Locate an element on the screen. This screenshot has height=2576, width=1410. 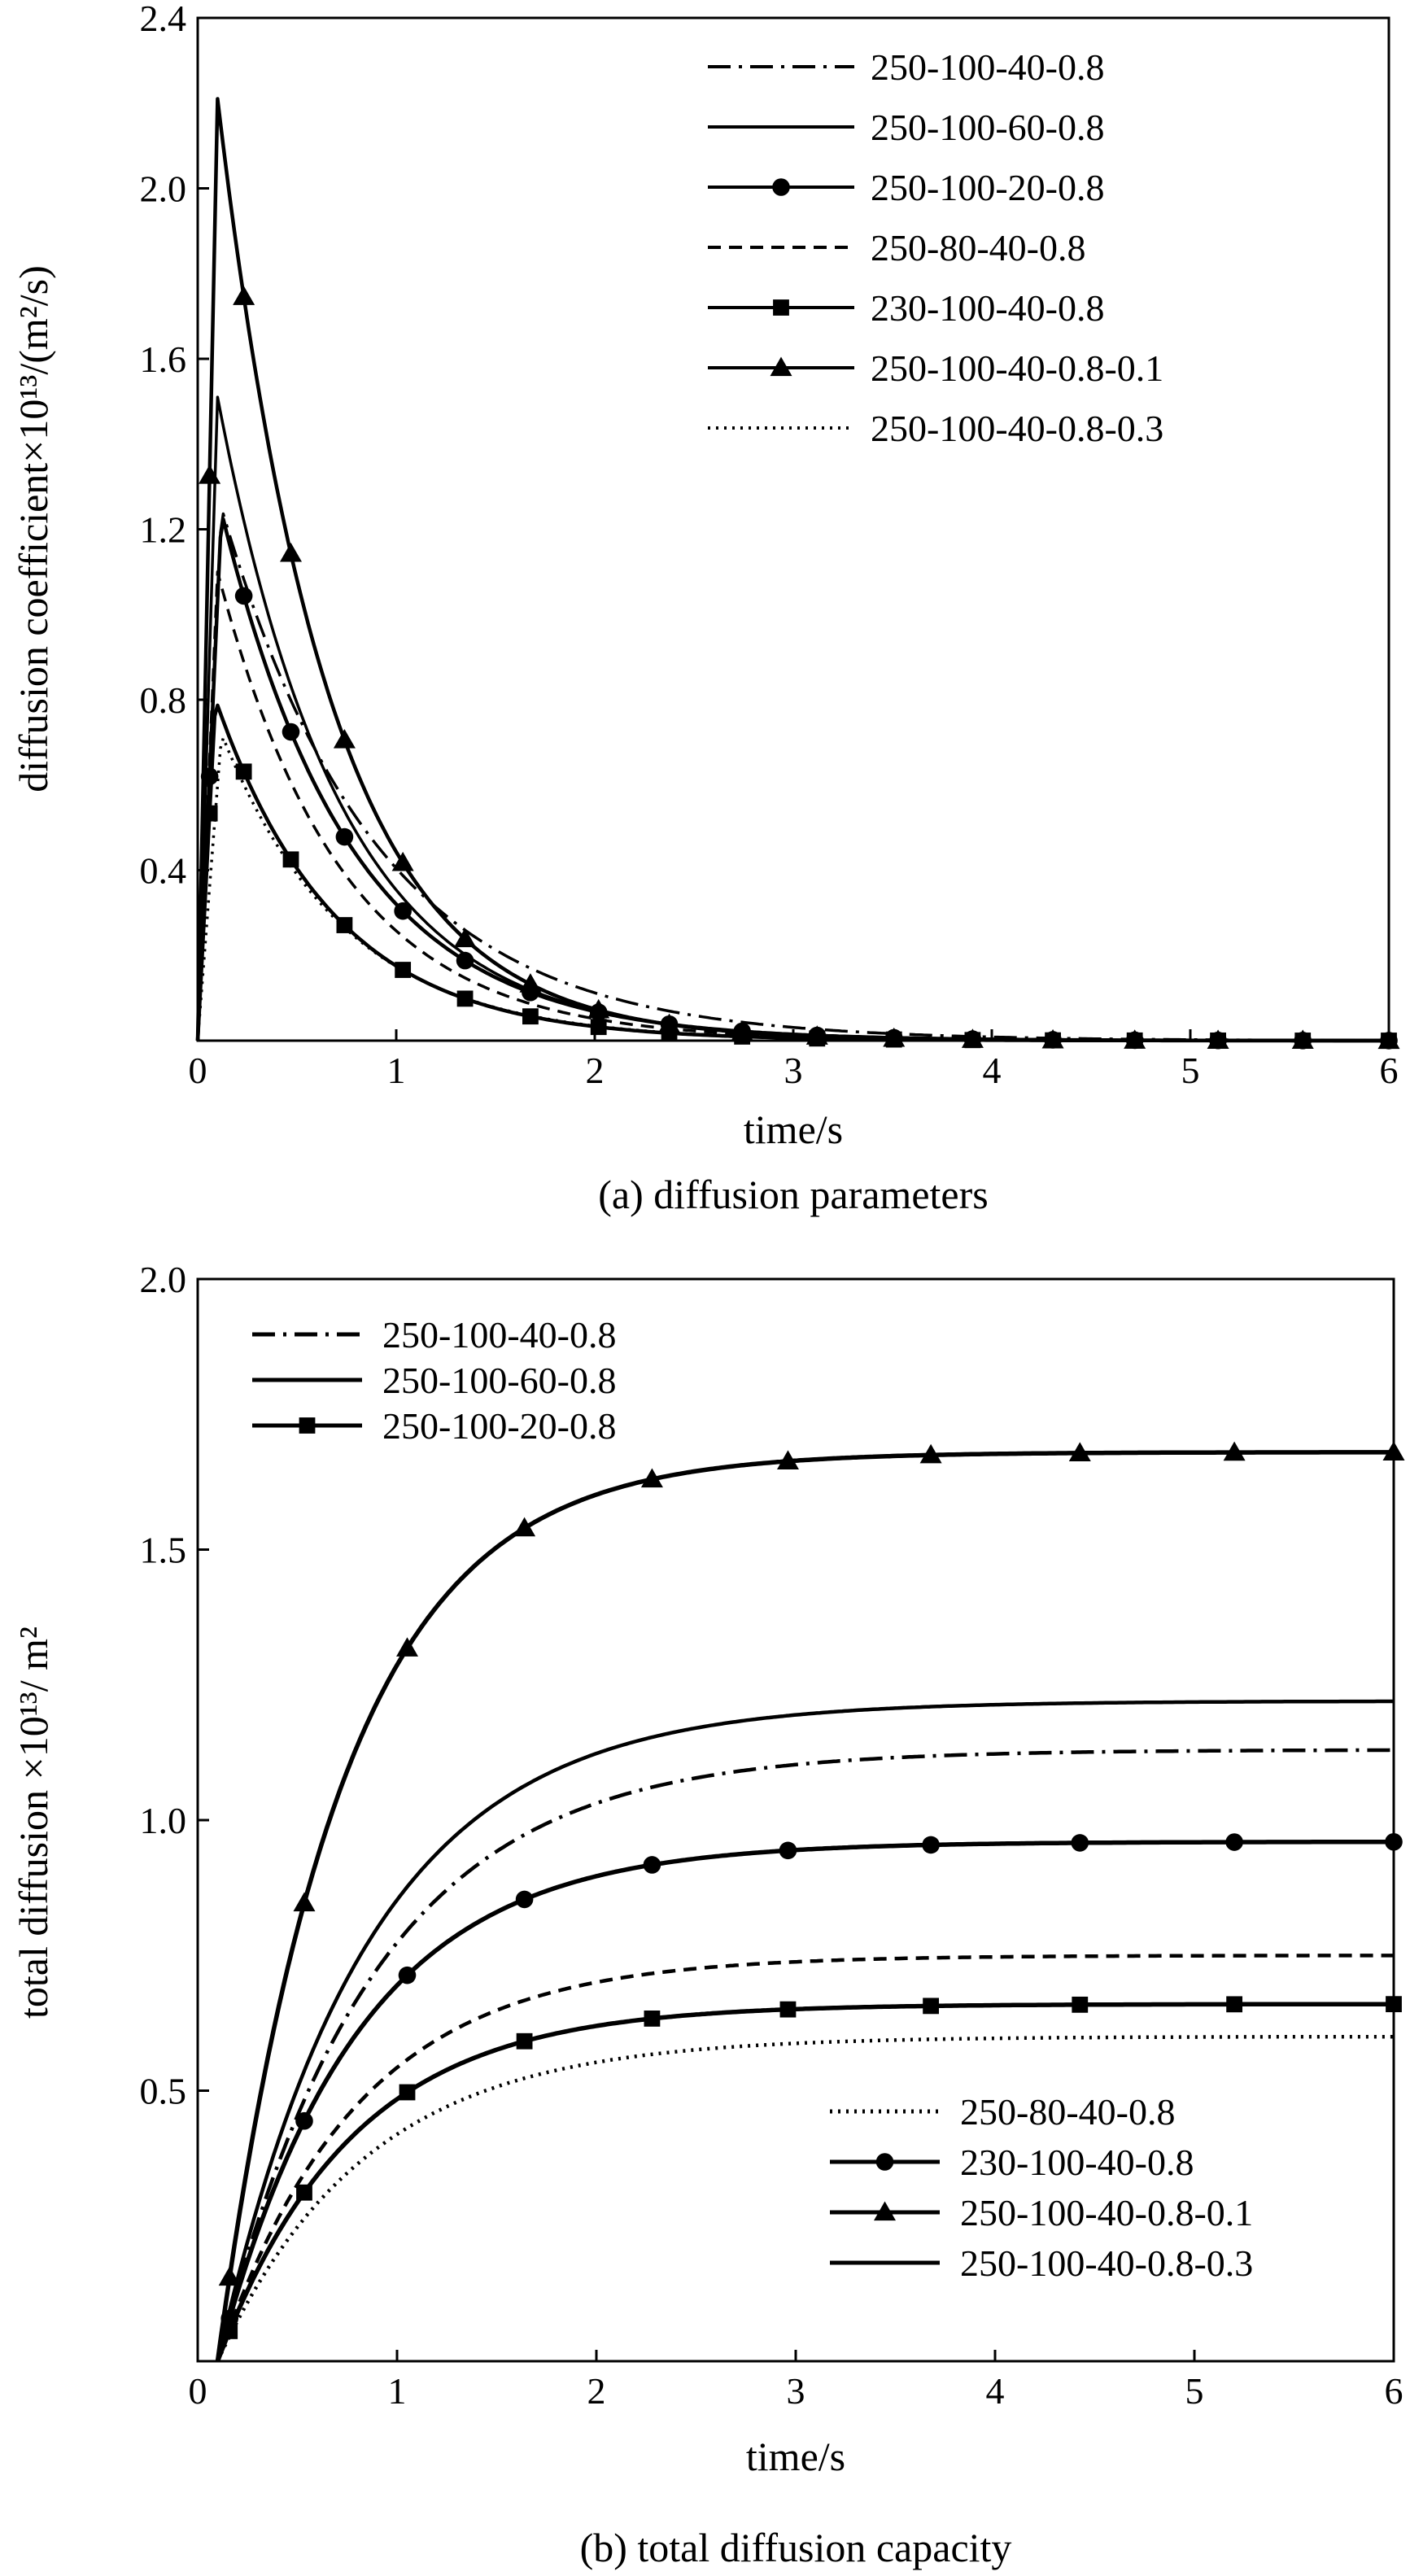
panel-b-x-tick-label: 3 is located at coordinates (796, 2391).